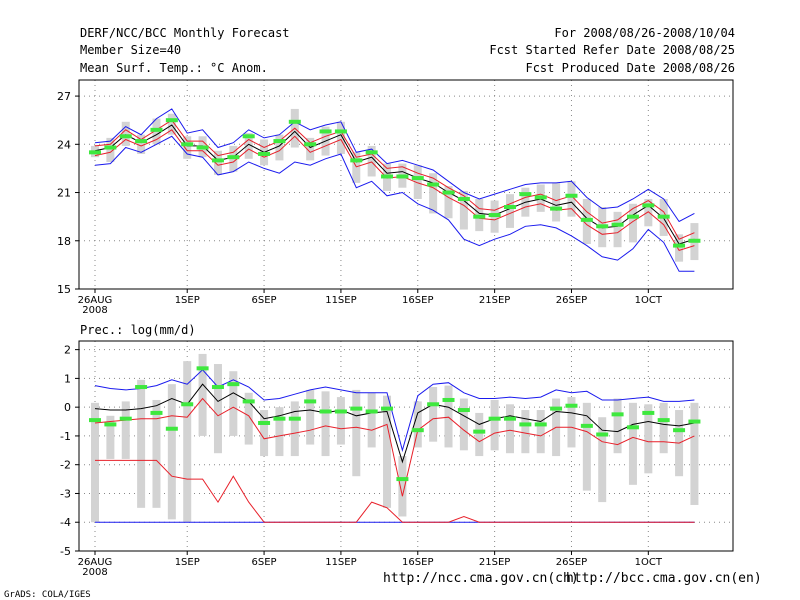 This screenshot has height=600, width=800. What do you see at coordinates (95, 562) in the screenshot?
I see `x-tick-label: 26AUG` at bounding box center [95, 562].